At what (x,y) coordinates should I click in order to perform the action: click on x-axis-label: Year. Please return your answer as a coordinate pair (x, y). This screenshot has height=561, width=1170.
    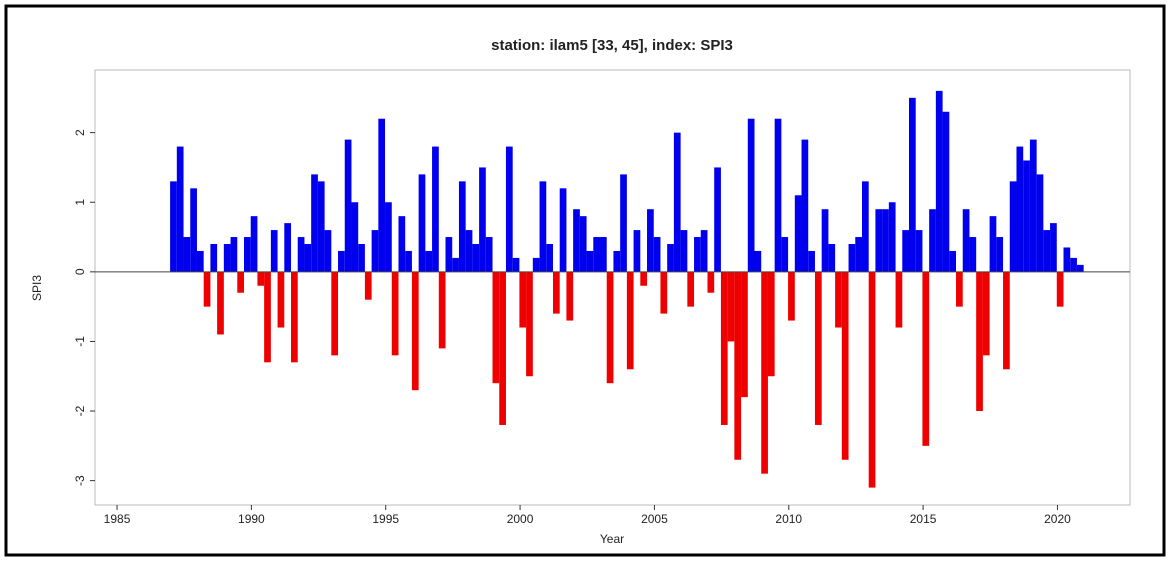
    Looking at the image, I should click on (612, 539).